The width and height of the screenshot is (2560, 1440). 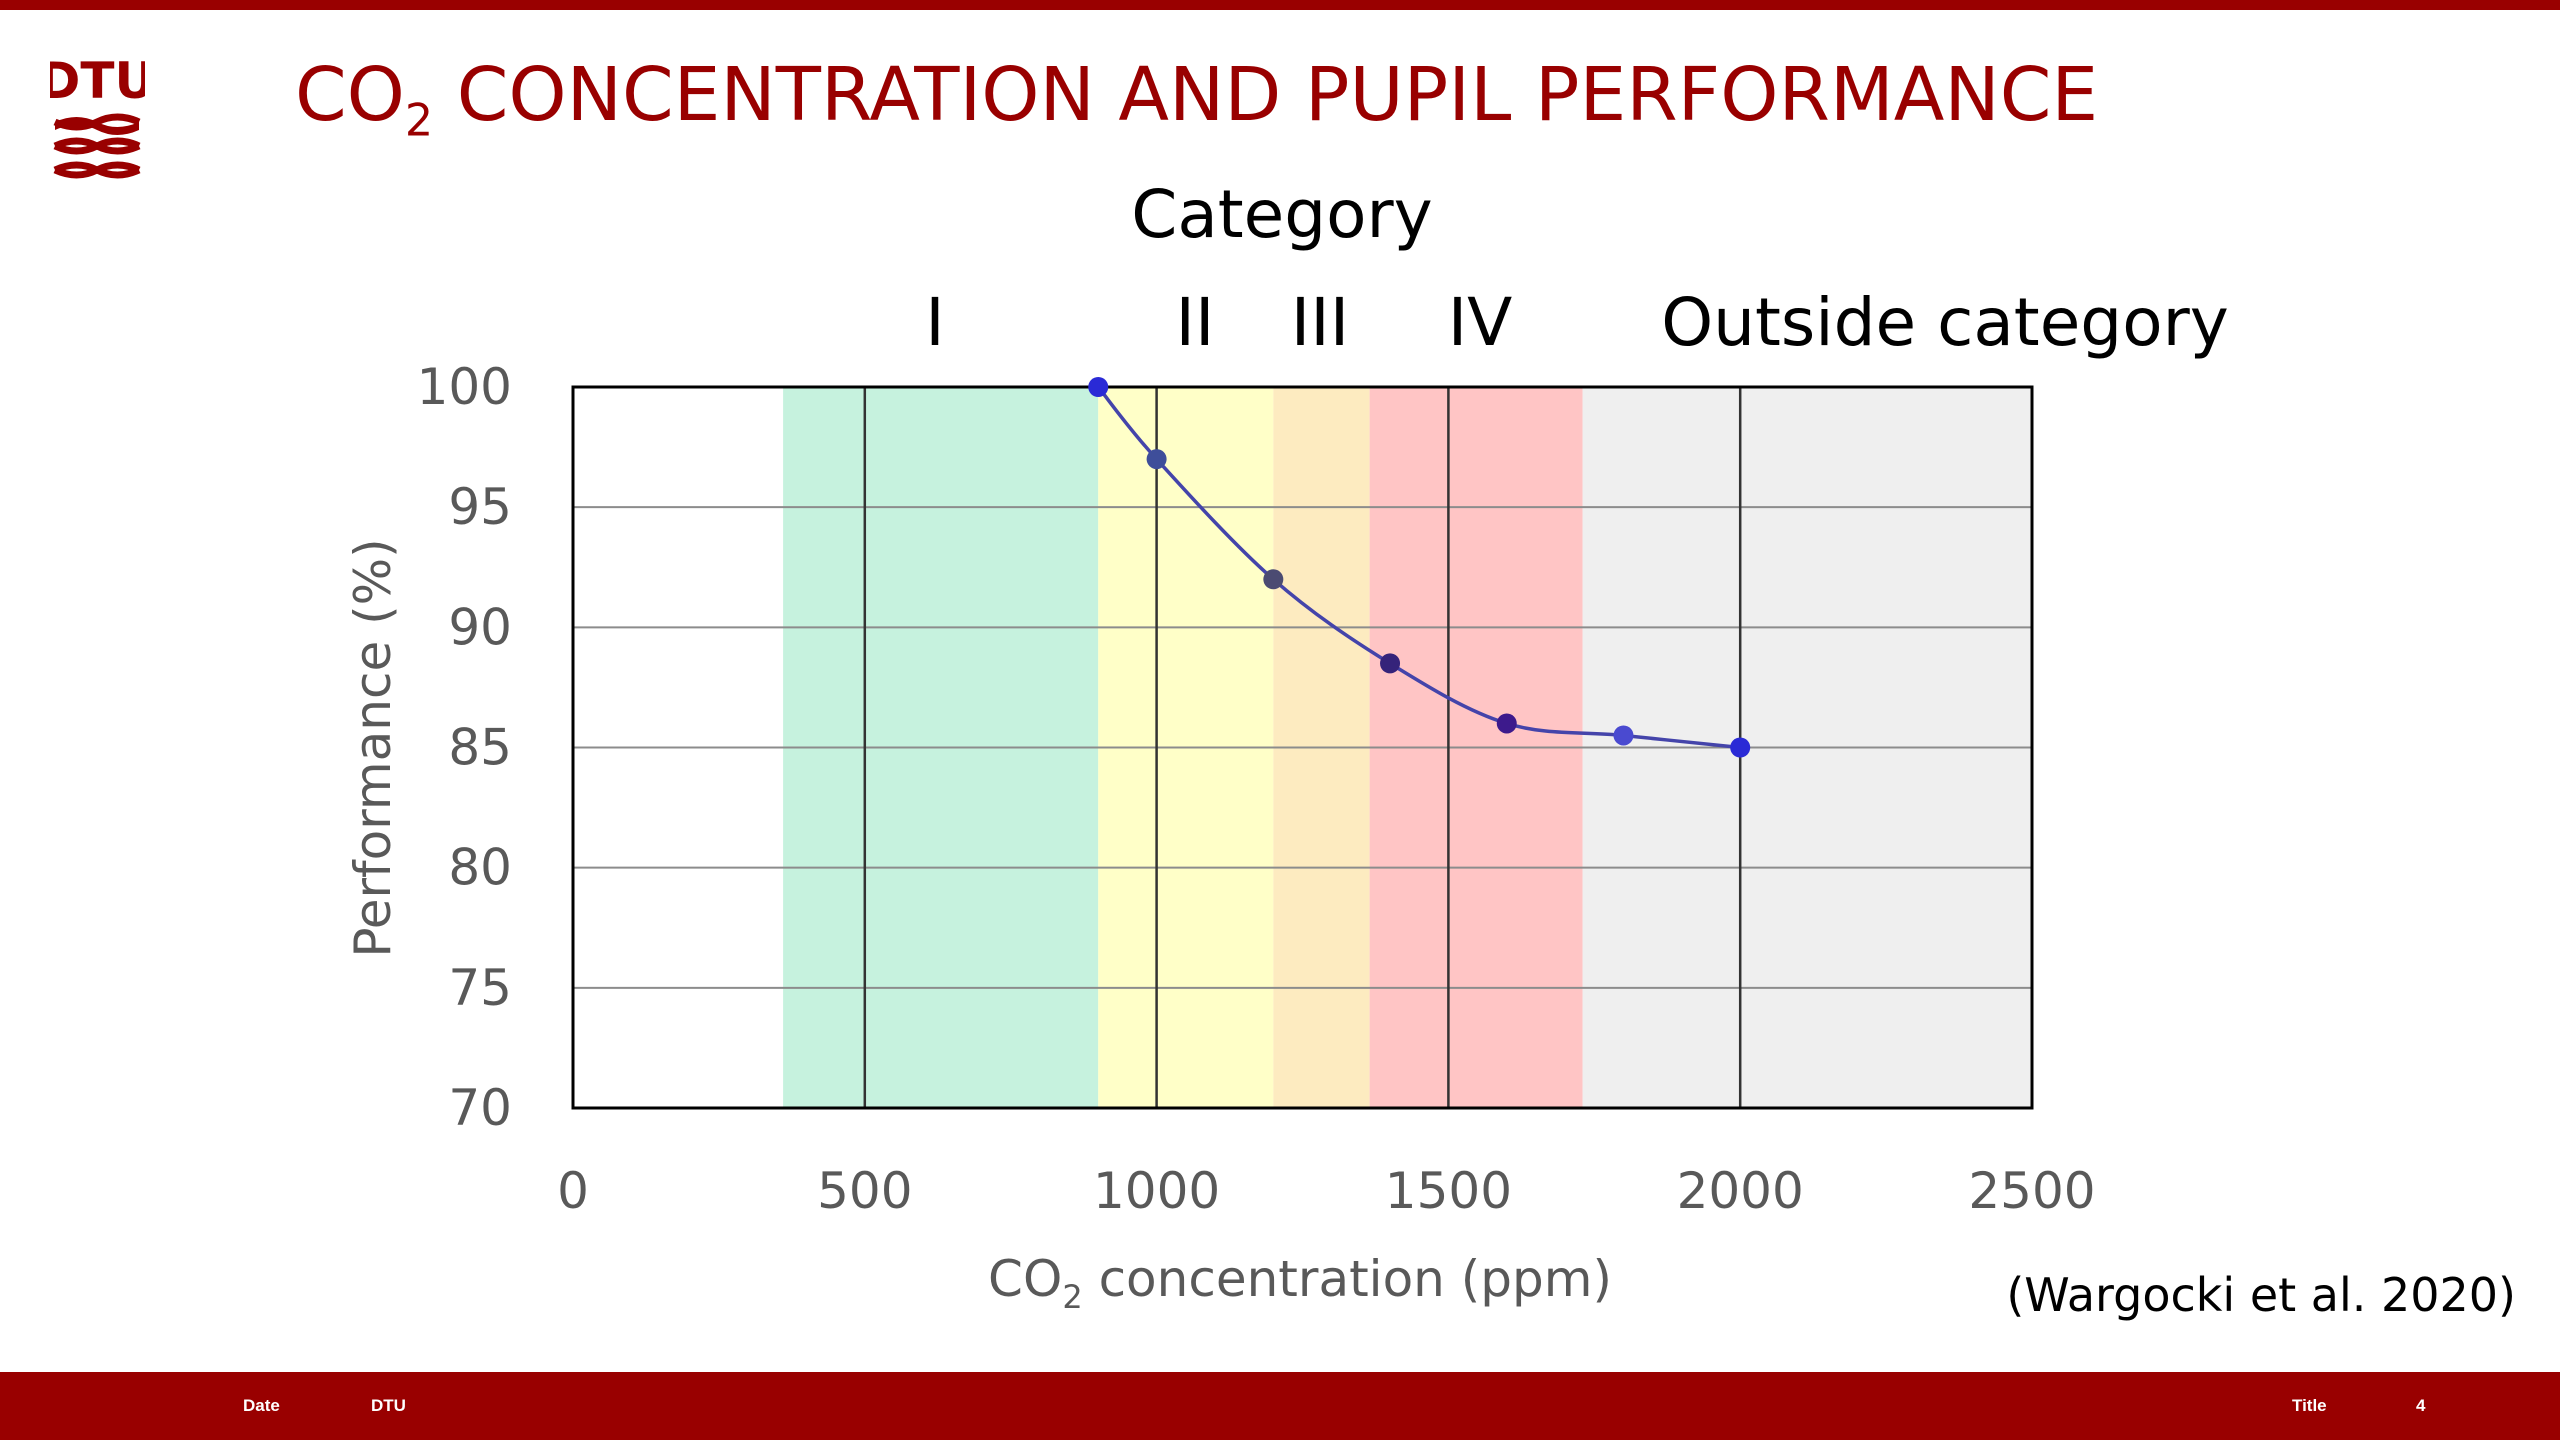 I want to click on y-tick-label-100: 100, so click(x=464, y=387).